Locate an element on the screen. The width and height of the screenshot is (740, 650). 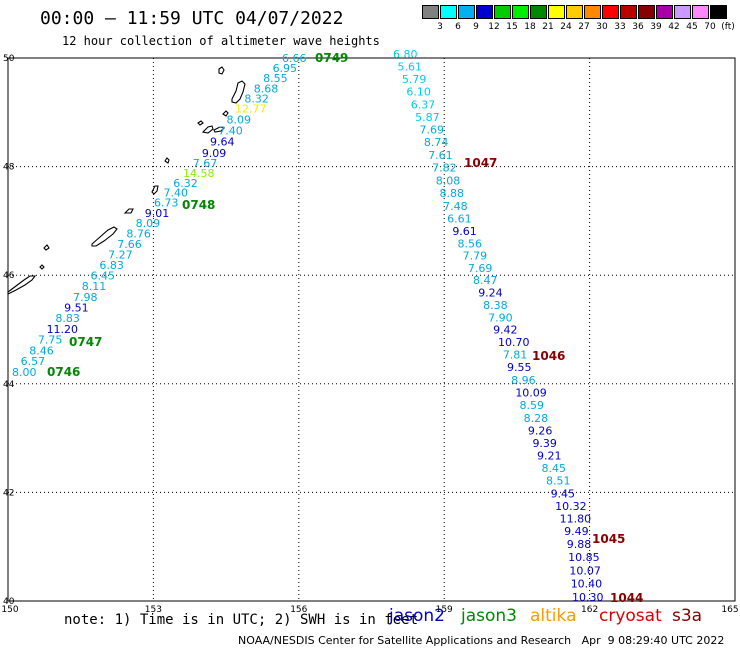
wave-height-label: 5.79 is located at coordinates (414, 79).